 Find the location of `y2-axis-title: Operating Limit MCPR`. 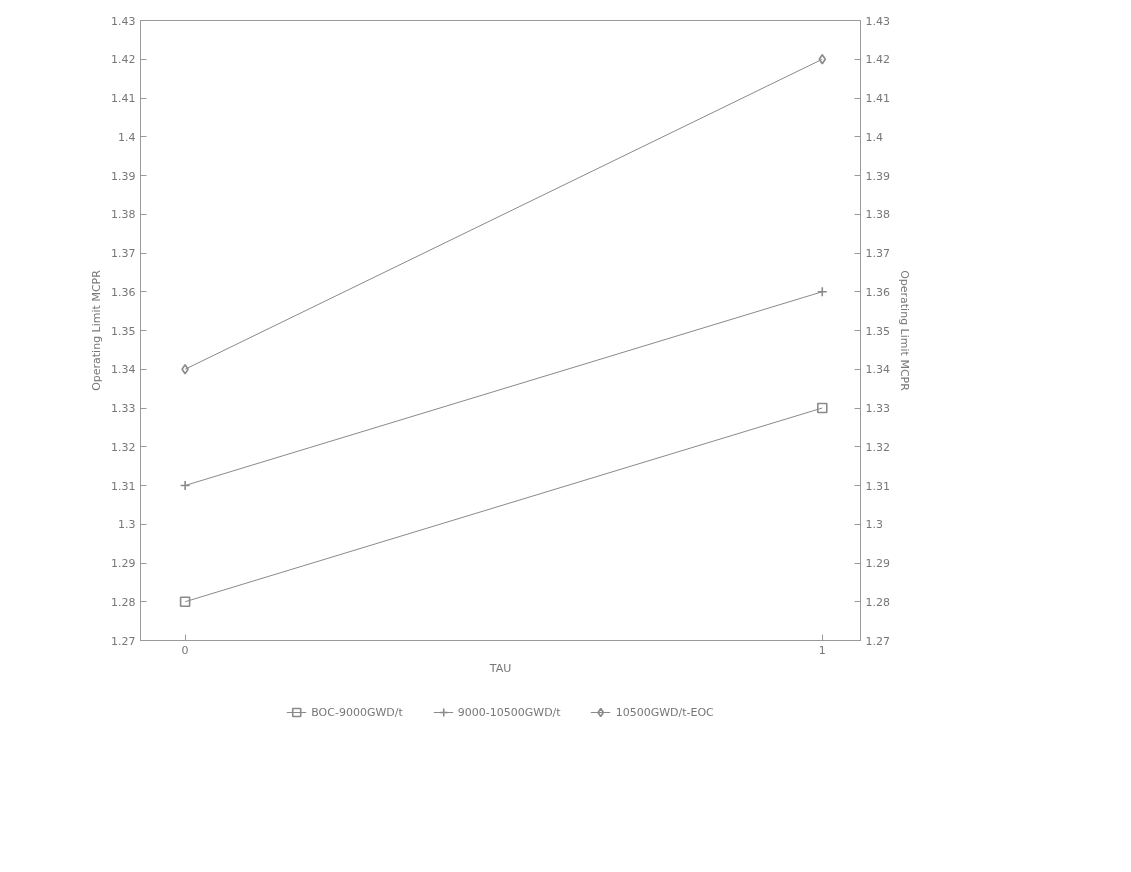

y2-axis-title: Operating Limit MCPR is located at coordinates (904, 331).